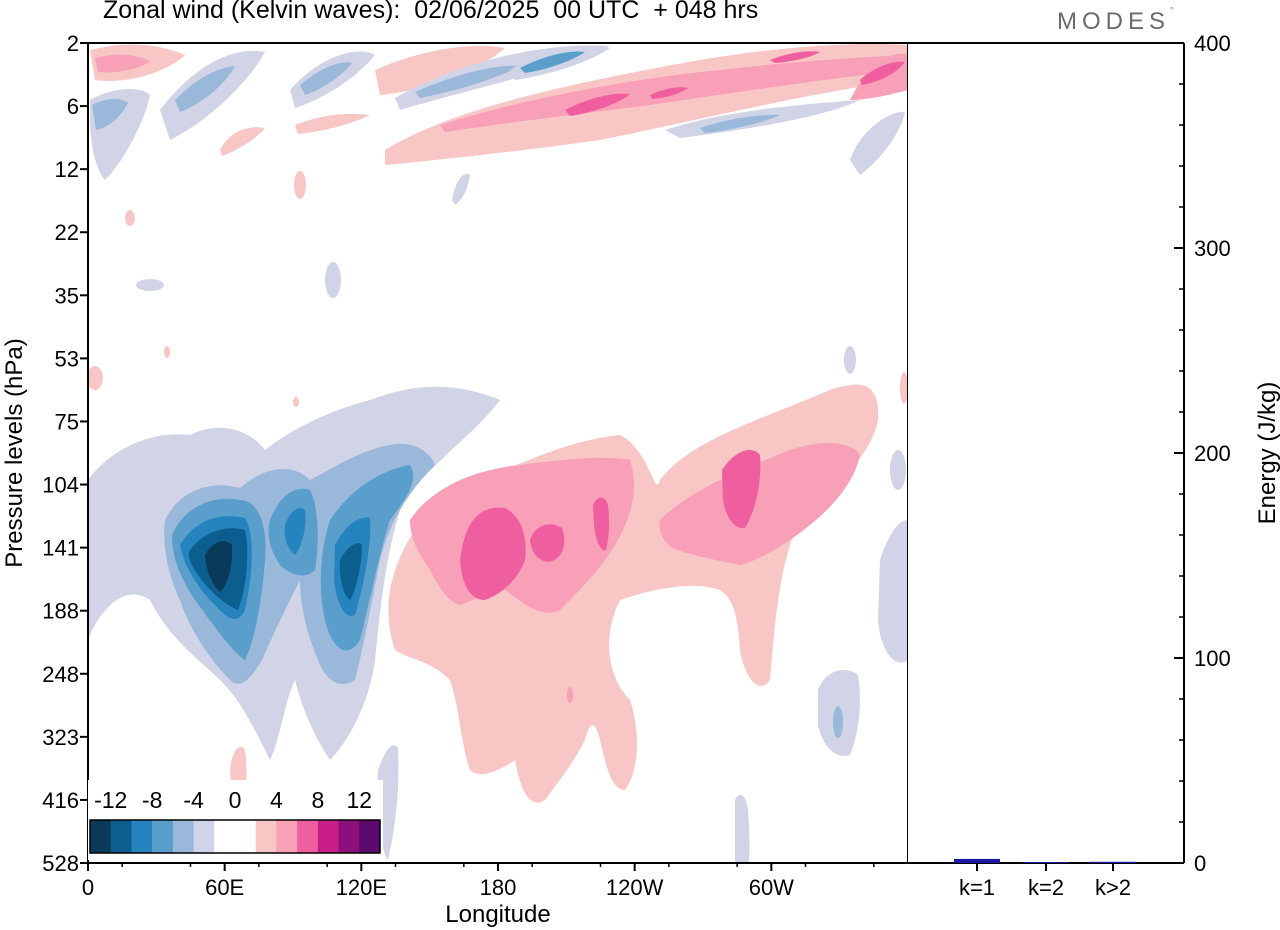  What do you see at coordinates (67, 295) in the screenshot?
I see `y-level-label: 35` at bounding box center [67, 295].